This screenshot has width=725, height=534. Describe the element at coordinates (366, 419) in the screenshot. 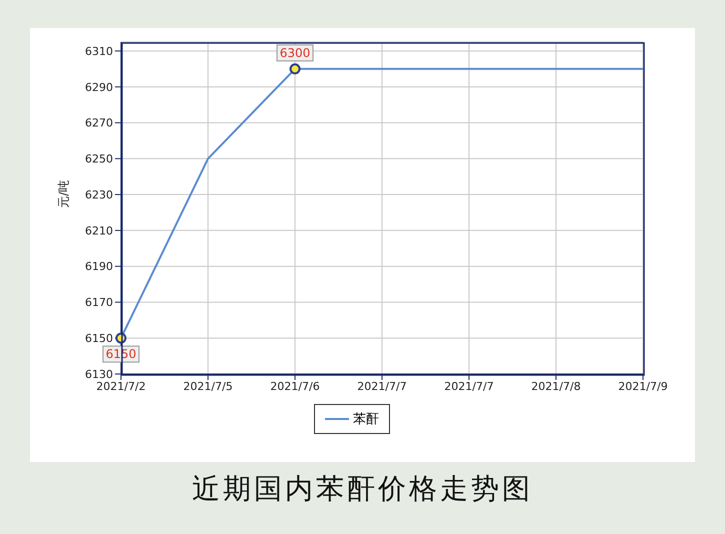

I see `legend-label: 苯酐` at that location.